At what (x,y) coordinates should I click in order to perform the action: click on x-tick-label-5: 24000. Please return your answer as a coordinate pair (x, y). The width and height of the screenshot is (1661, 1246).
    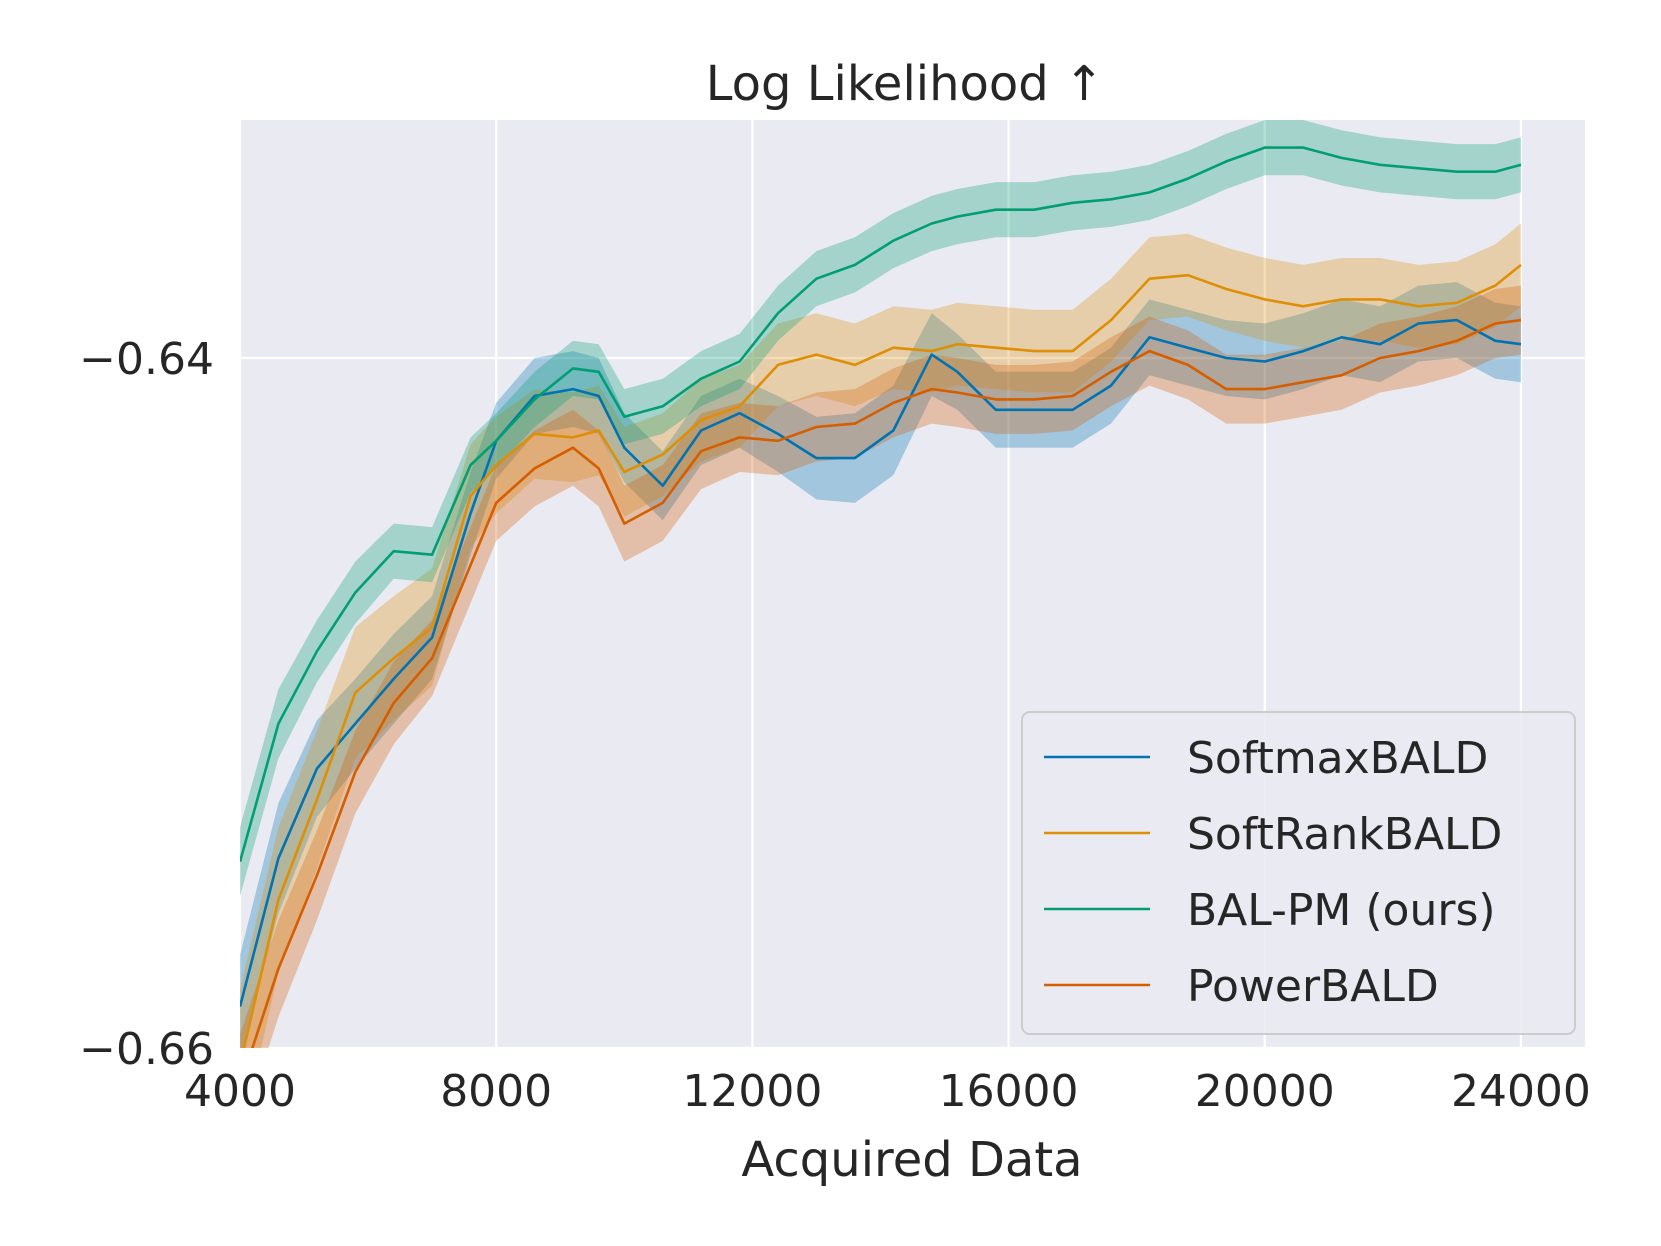
    Looking at the image, I should click on (1521, 1091).